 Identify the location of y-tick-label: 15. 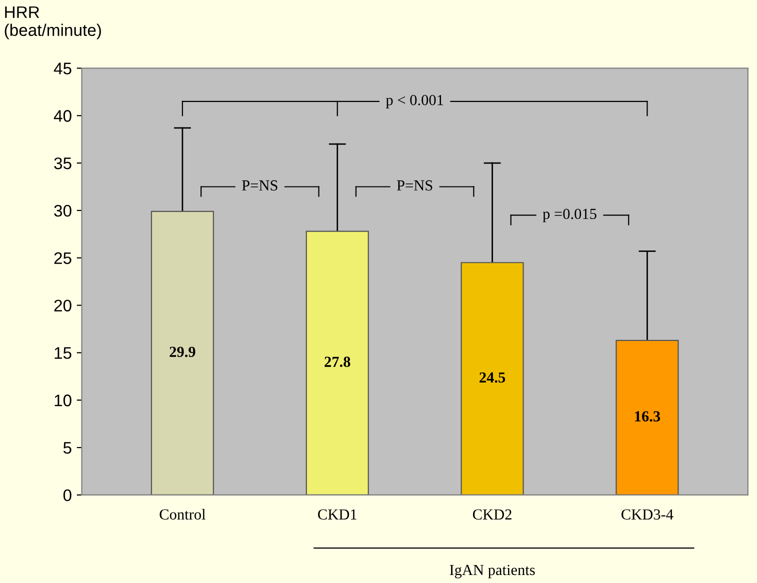
(63, 353).